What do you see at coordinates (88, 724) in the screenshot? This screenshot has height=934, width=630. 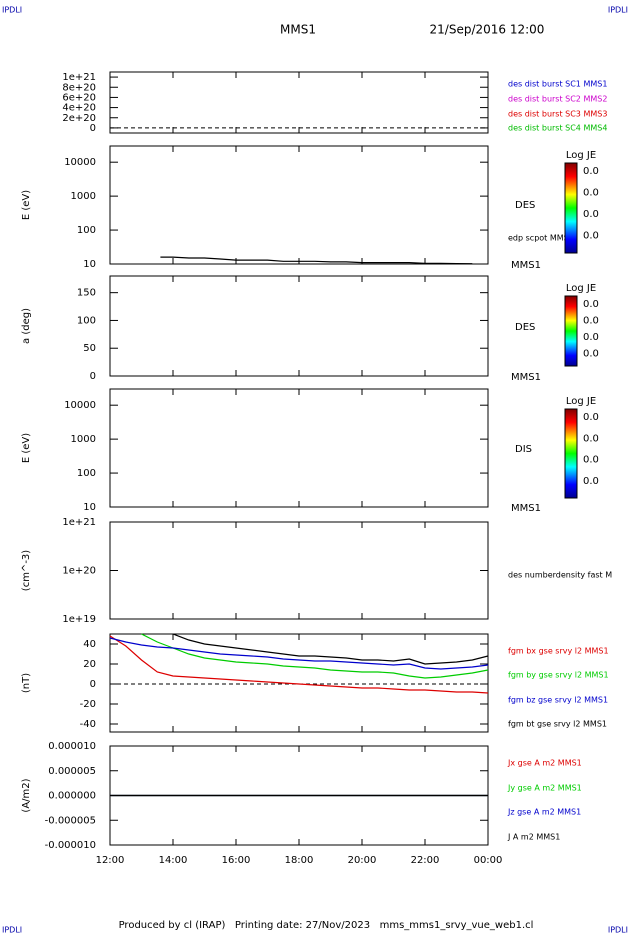 I see `y-tick-label: -40` at bounding box center [88, 724].